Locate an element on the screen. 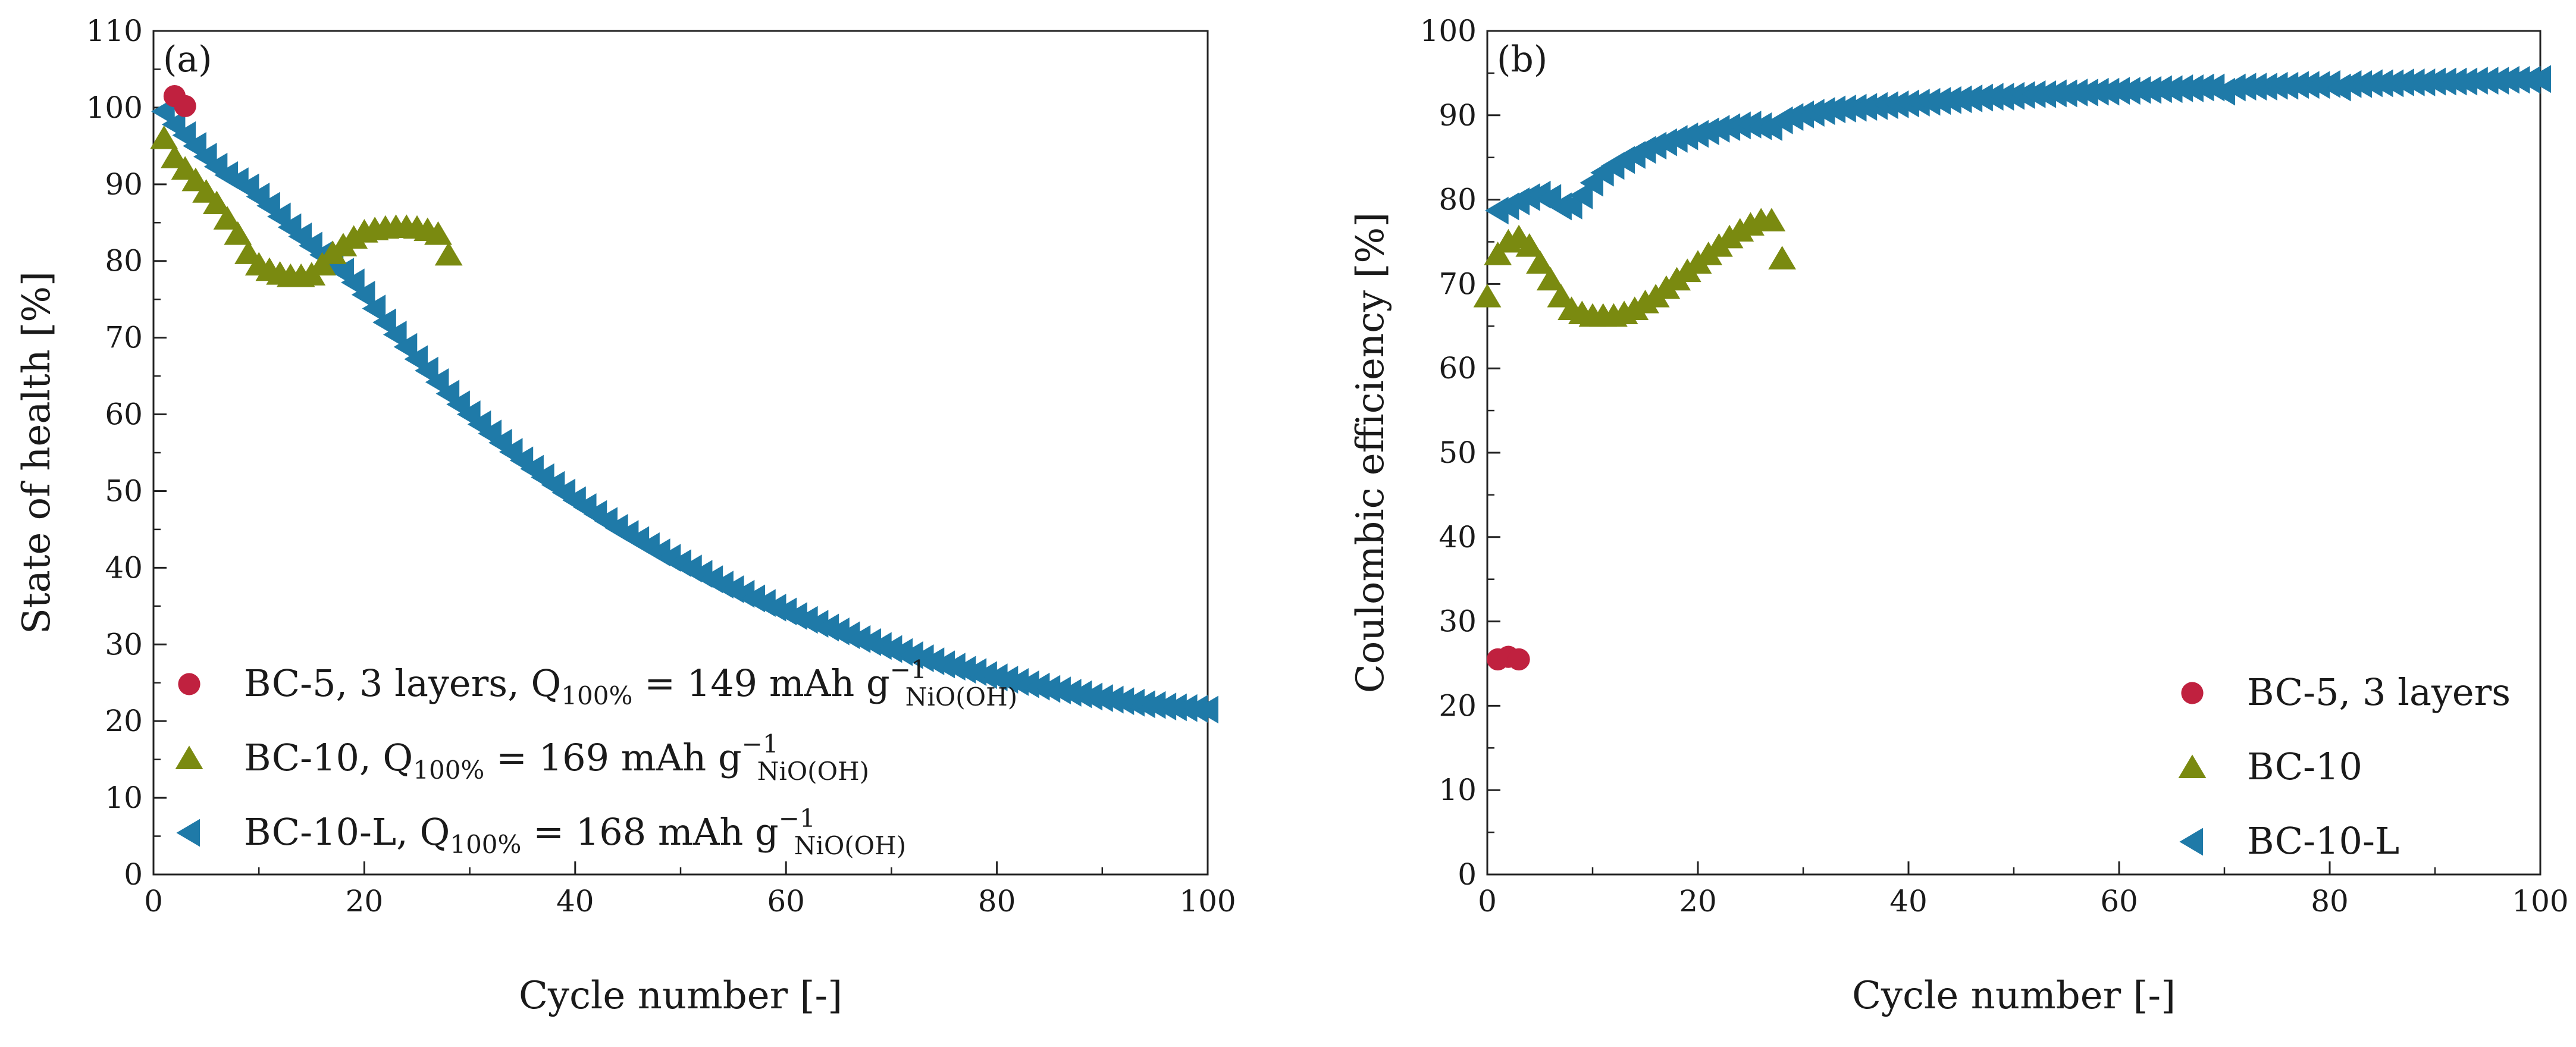 Image resolution: width=2576 pixels, height=1047 pixels. y-tick-label: 30 is located at coordinates (124, 644).